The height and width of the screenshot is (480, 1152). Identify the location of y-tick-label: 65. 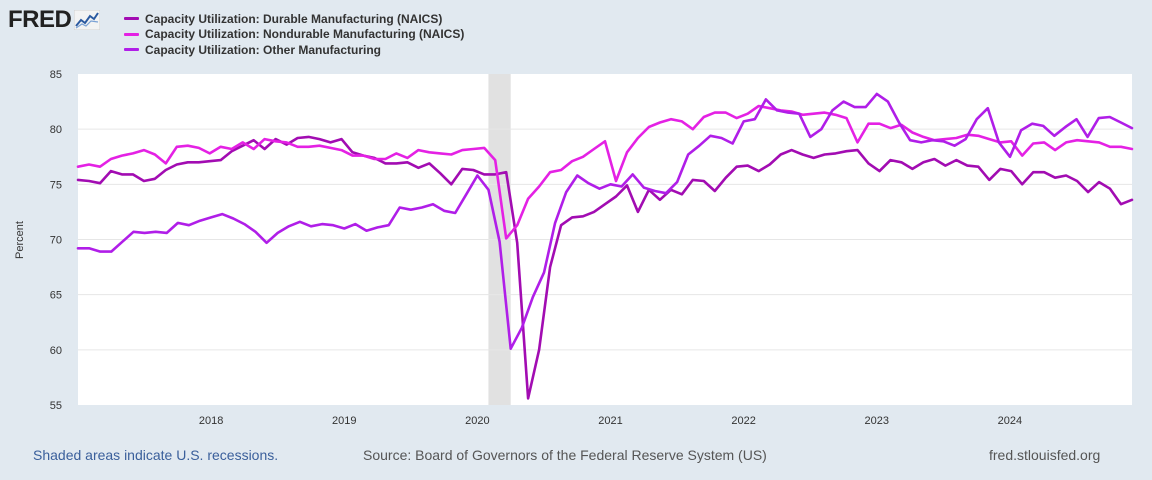
(56, 296).